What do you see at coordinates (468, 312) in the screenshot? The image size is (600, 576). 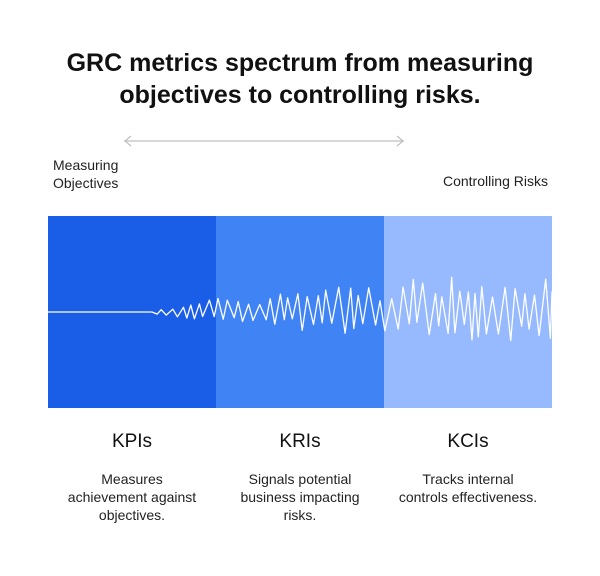 I see `kci-segment` at bounding box center [468, 312].